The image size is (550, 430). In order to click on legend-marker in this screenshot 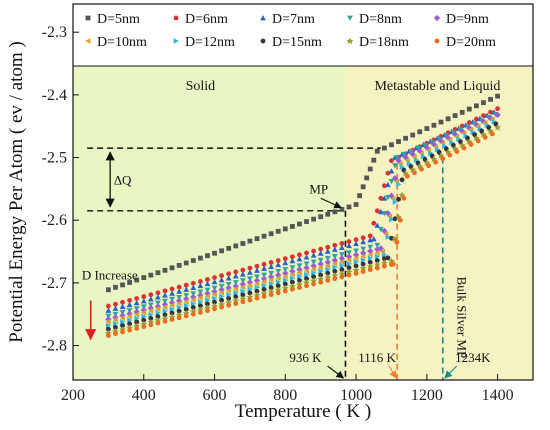, I will do `click(350, 18)`.